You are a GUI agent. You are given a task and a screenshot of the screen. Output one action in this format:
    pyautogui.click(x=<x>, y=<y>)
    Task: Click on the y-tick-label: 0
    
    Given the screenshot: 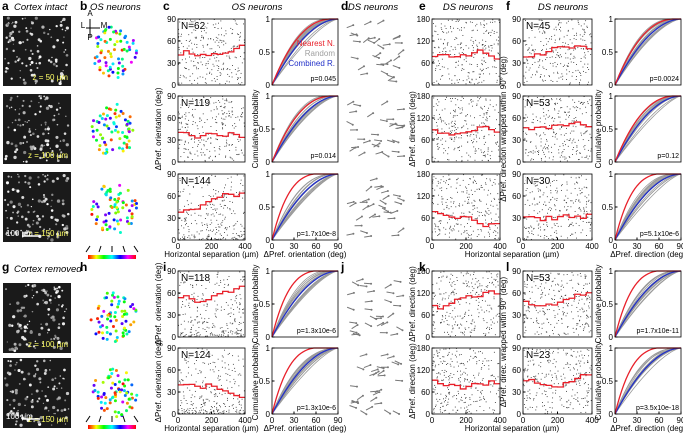 What is the action you would take?
    pyautogui.click(x=428, y=162)
    